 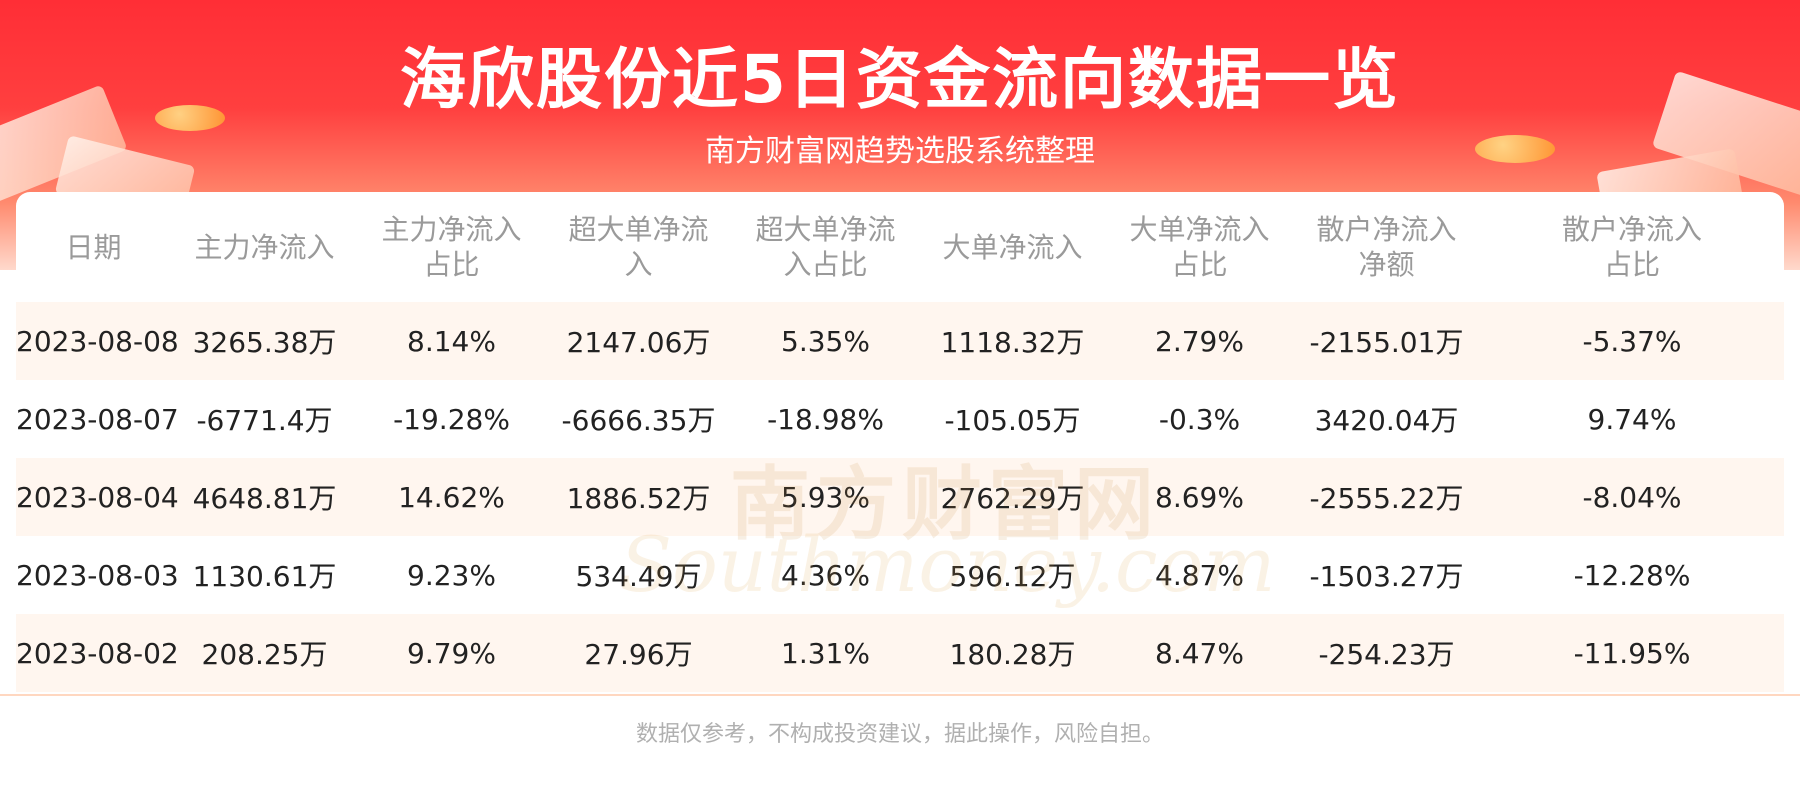 I want to click on column-header-large-net-inflow: 大单净流入, so click(x=1012, y=247).